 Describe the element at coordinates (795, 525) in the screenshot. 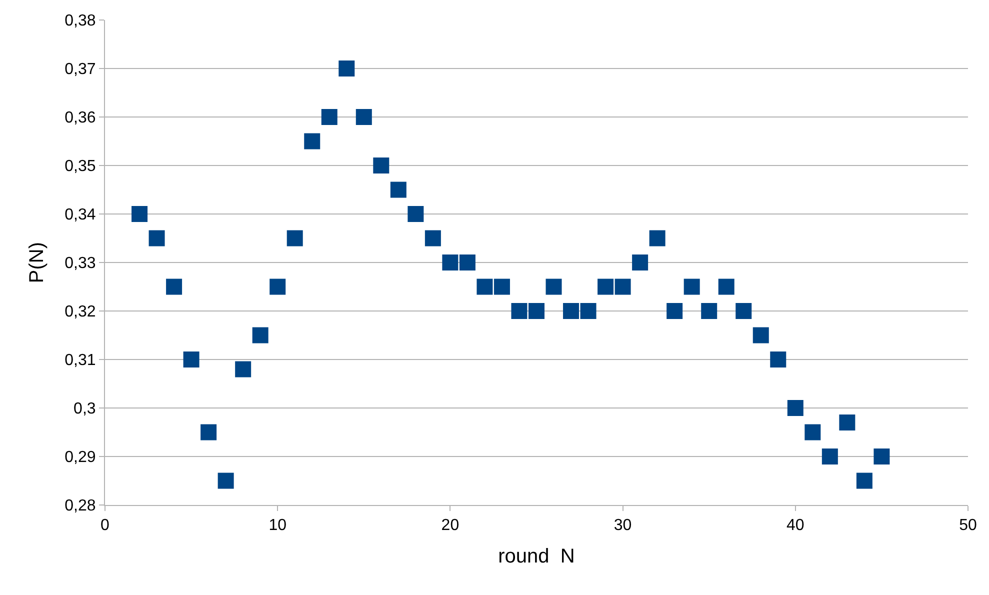

I see `x-tick-label: 40` at that location.